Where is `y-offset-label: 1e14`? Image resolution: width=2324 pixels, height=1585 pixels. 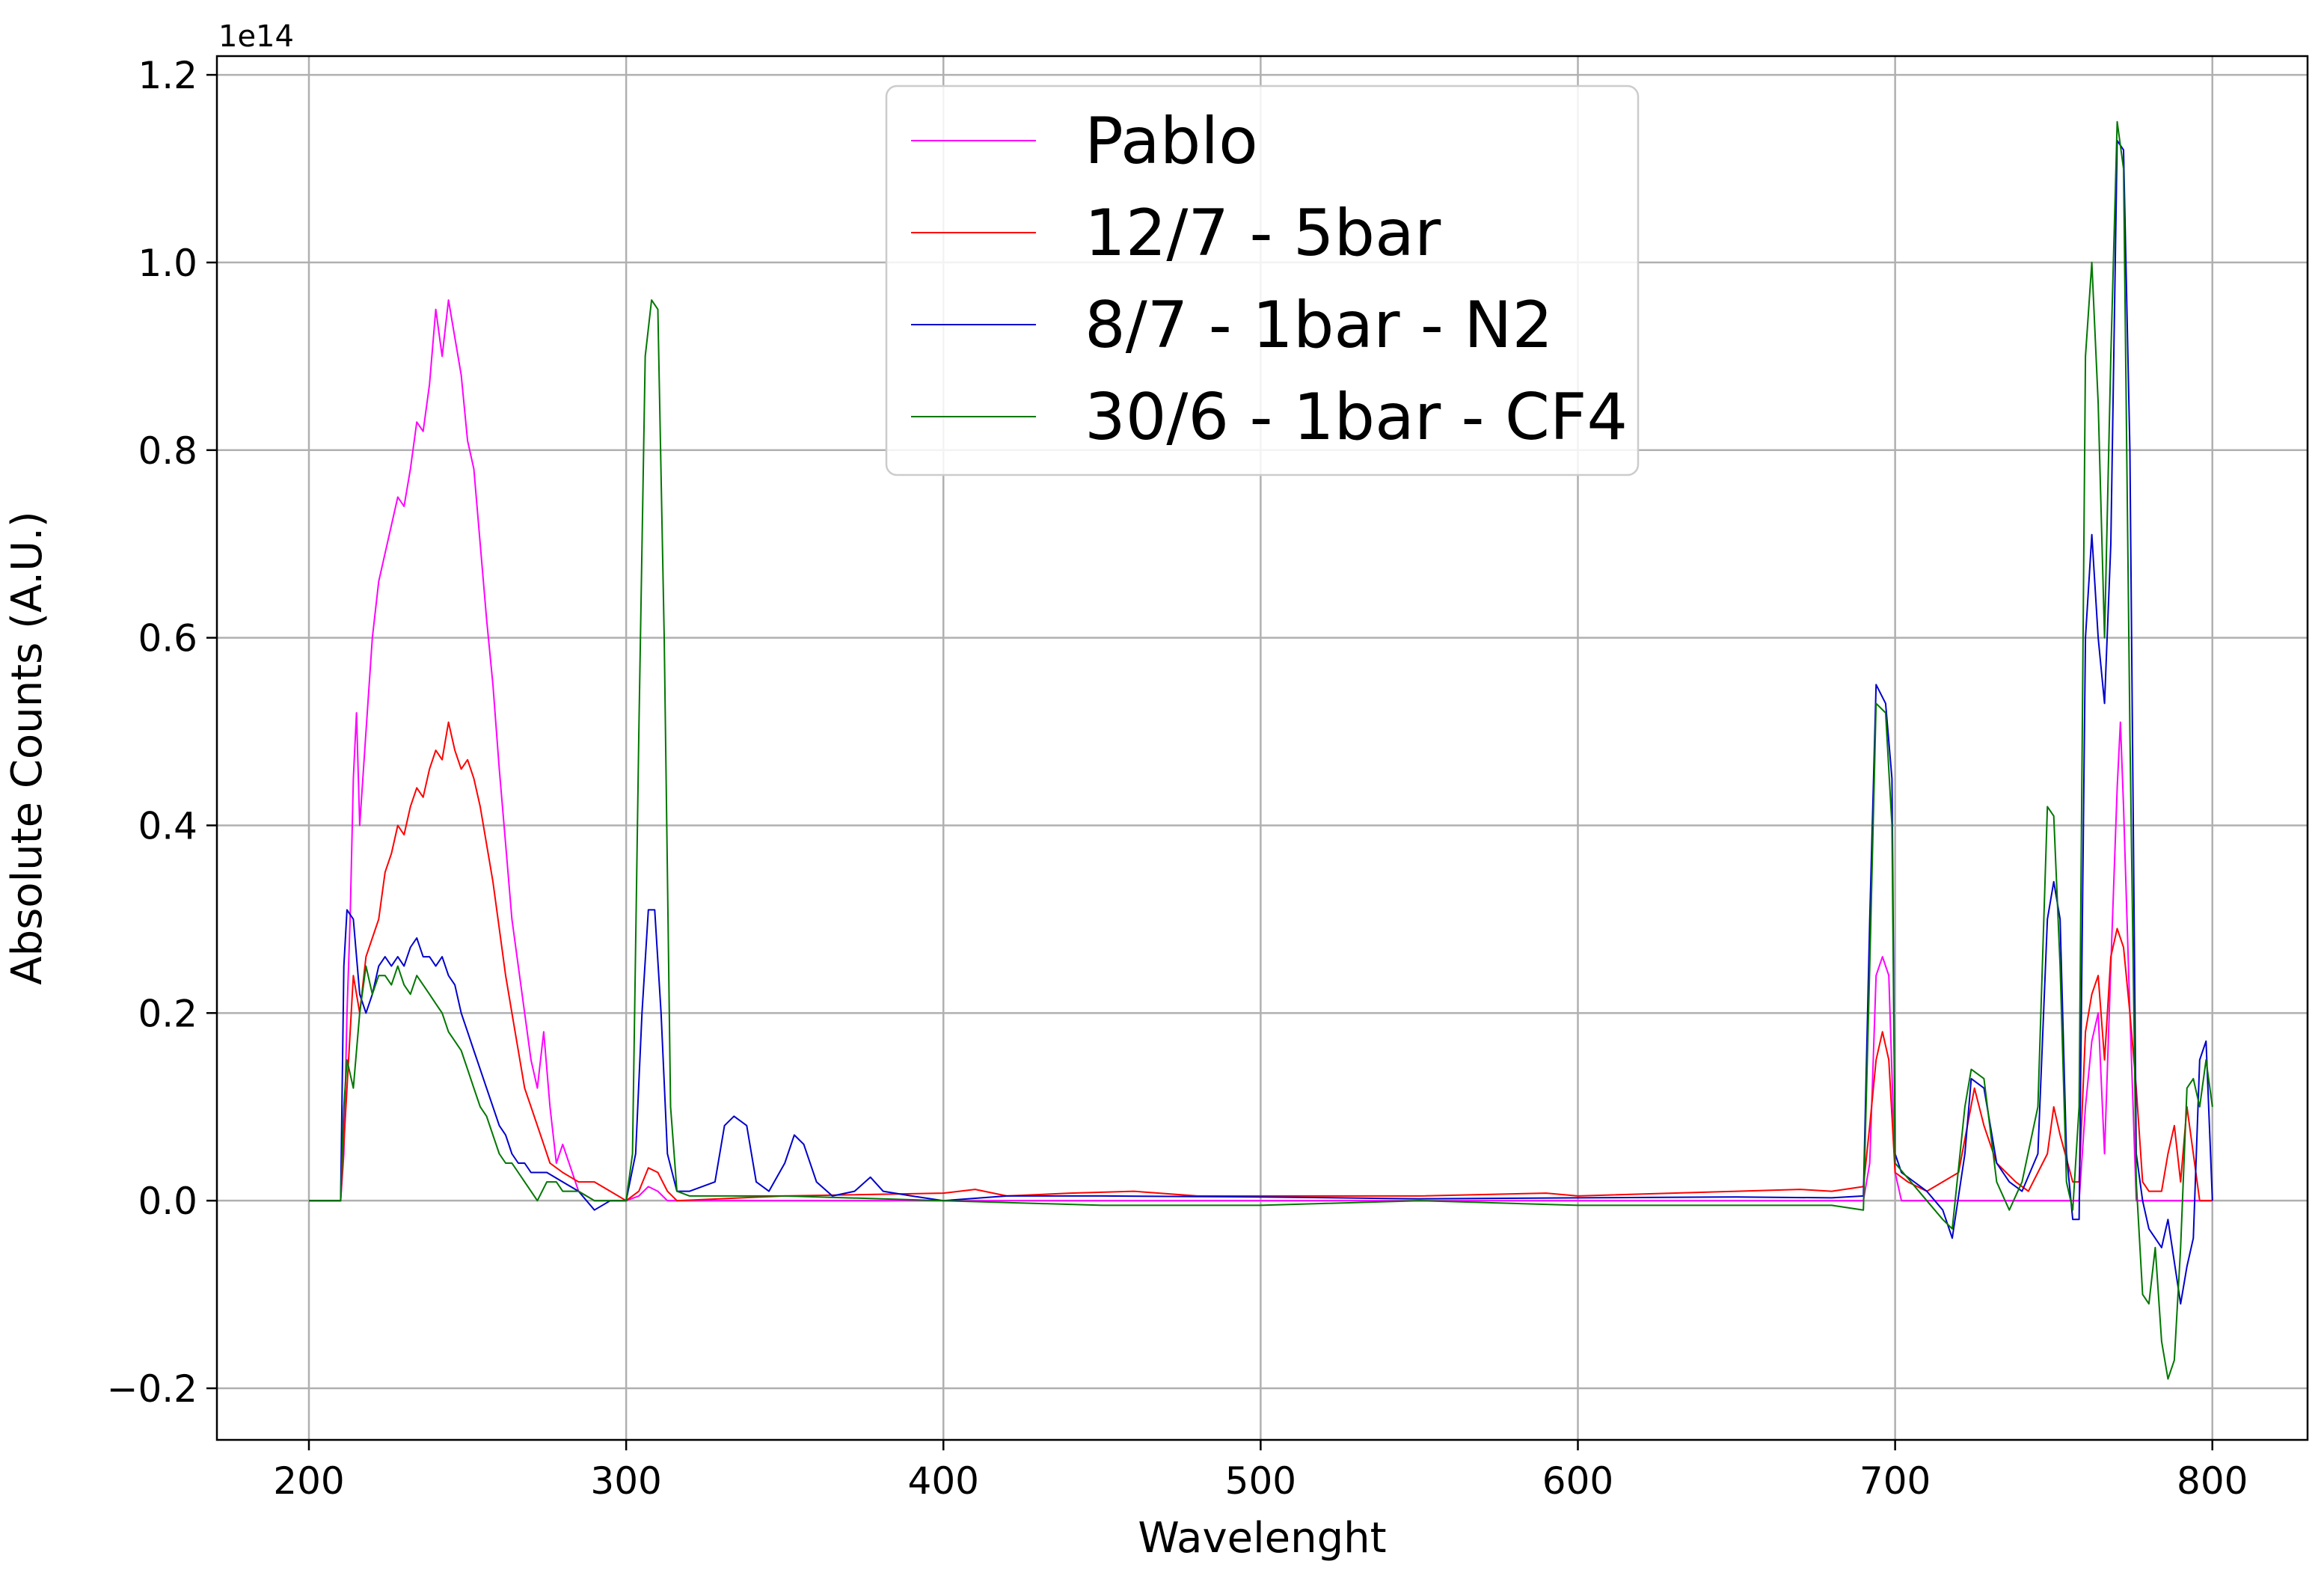 y-offset-label: 1e14 is located at coordinates (256, 36).